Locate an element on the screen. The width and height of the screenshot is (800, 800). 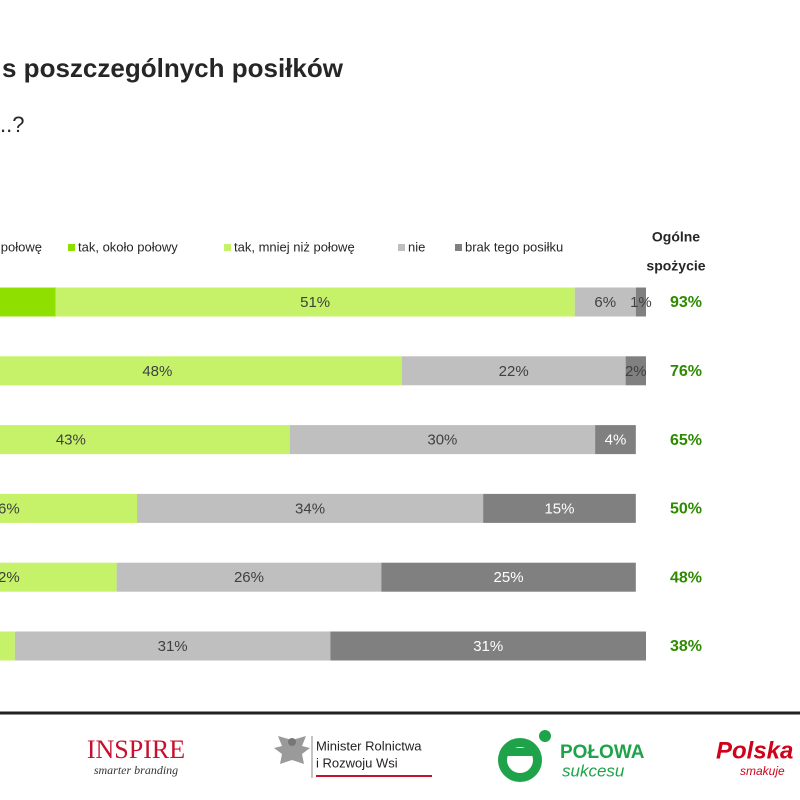
logo-text: smakuje is located at coordinates (762, 771).